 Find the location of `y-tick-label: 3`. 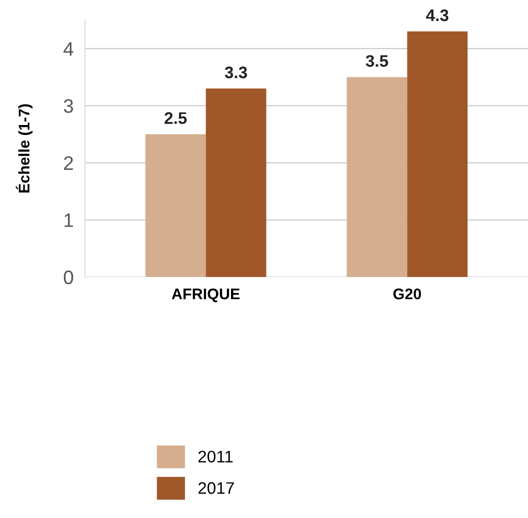

y-tick-label: 3 is located at coordinates (69, 106).